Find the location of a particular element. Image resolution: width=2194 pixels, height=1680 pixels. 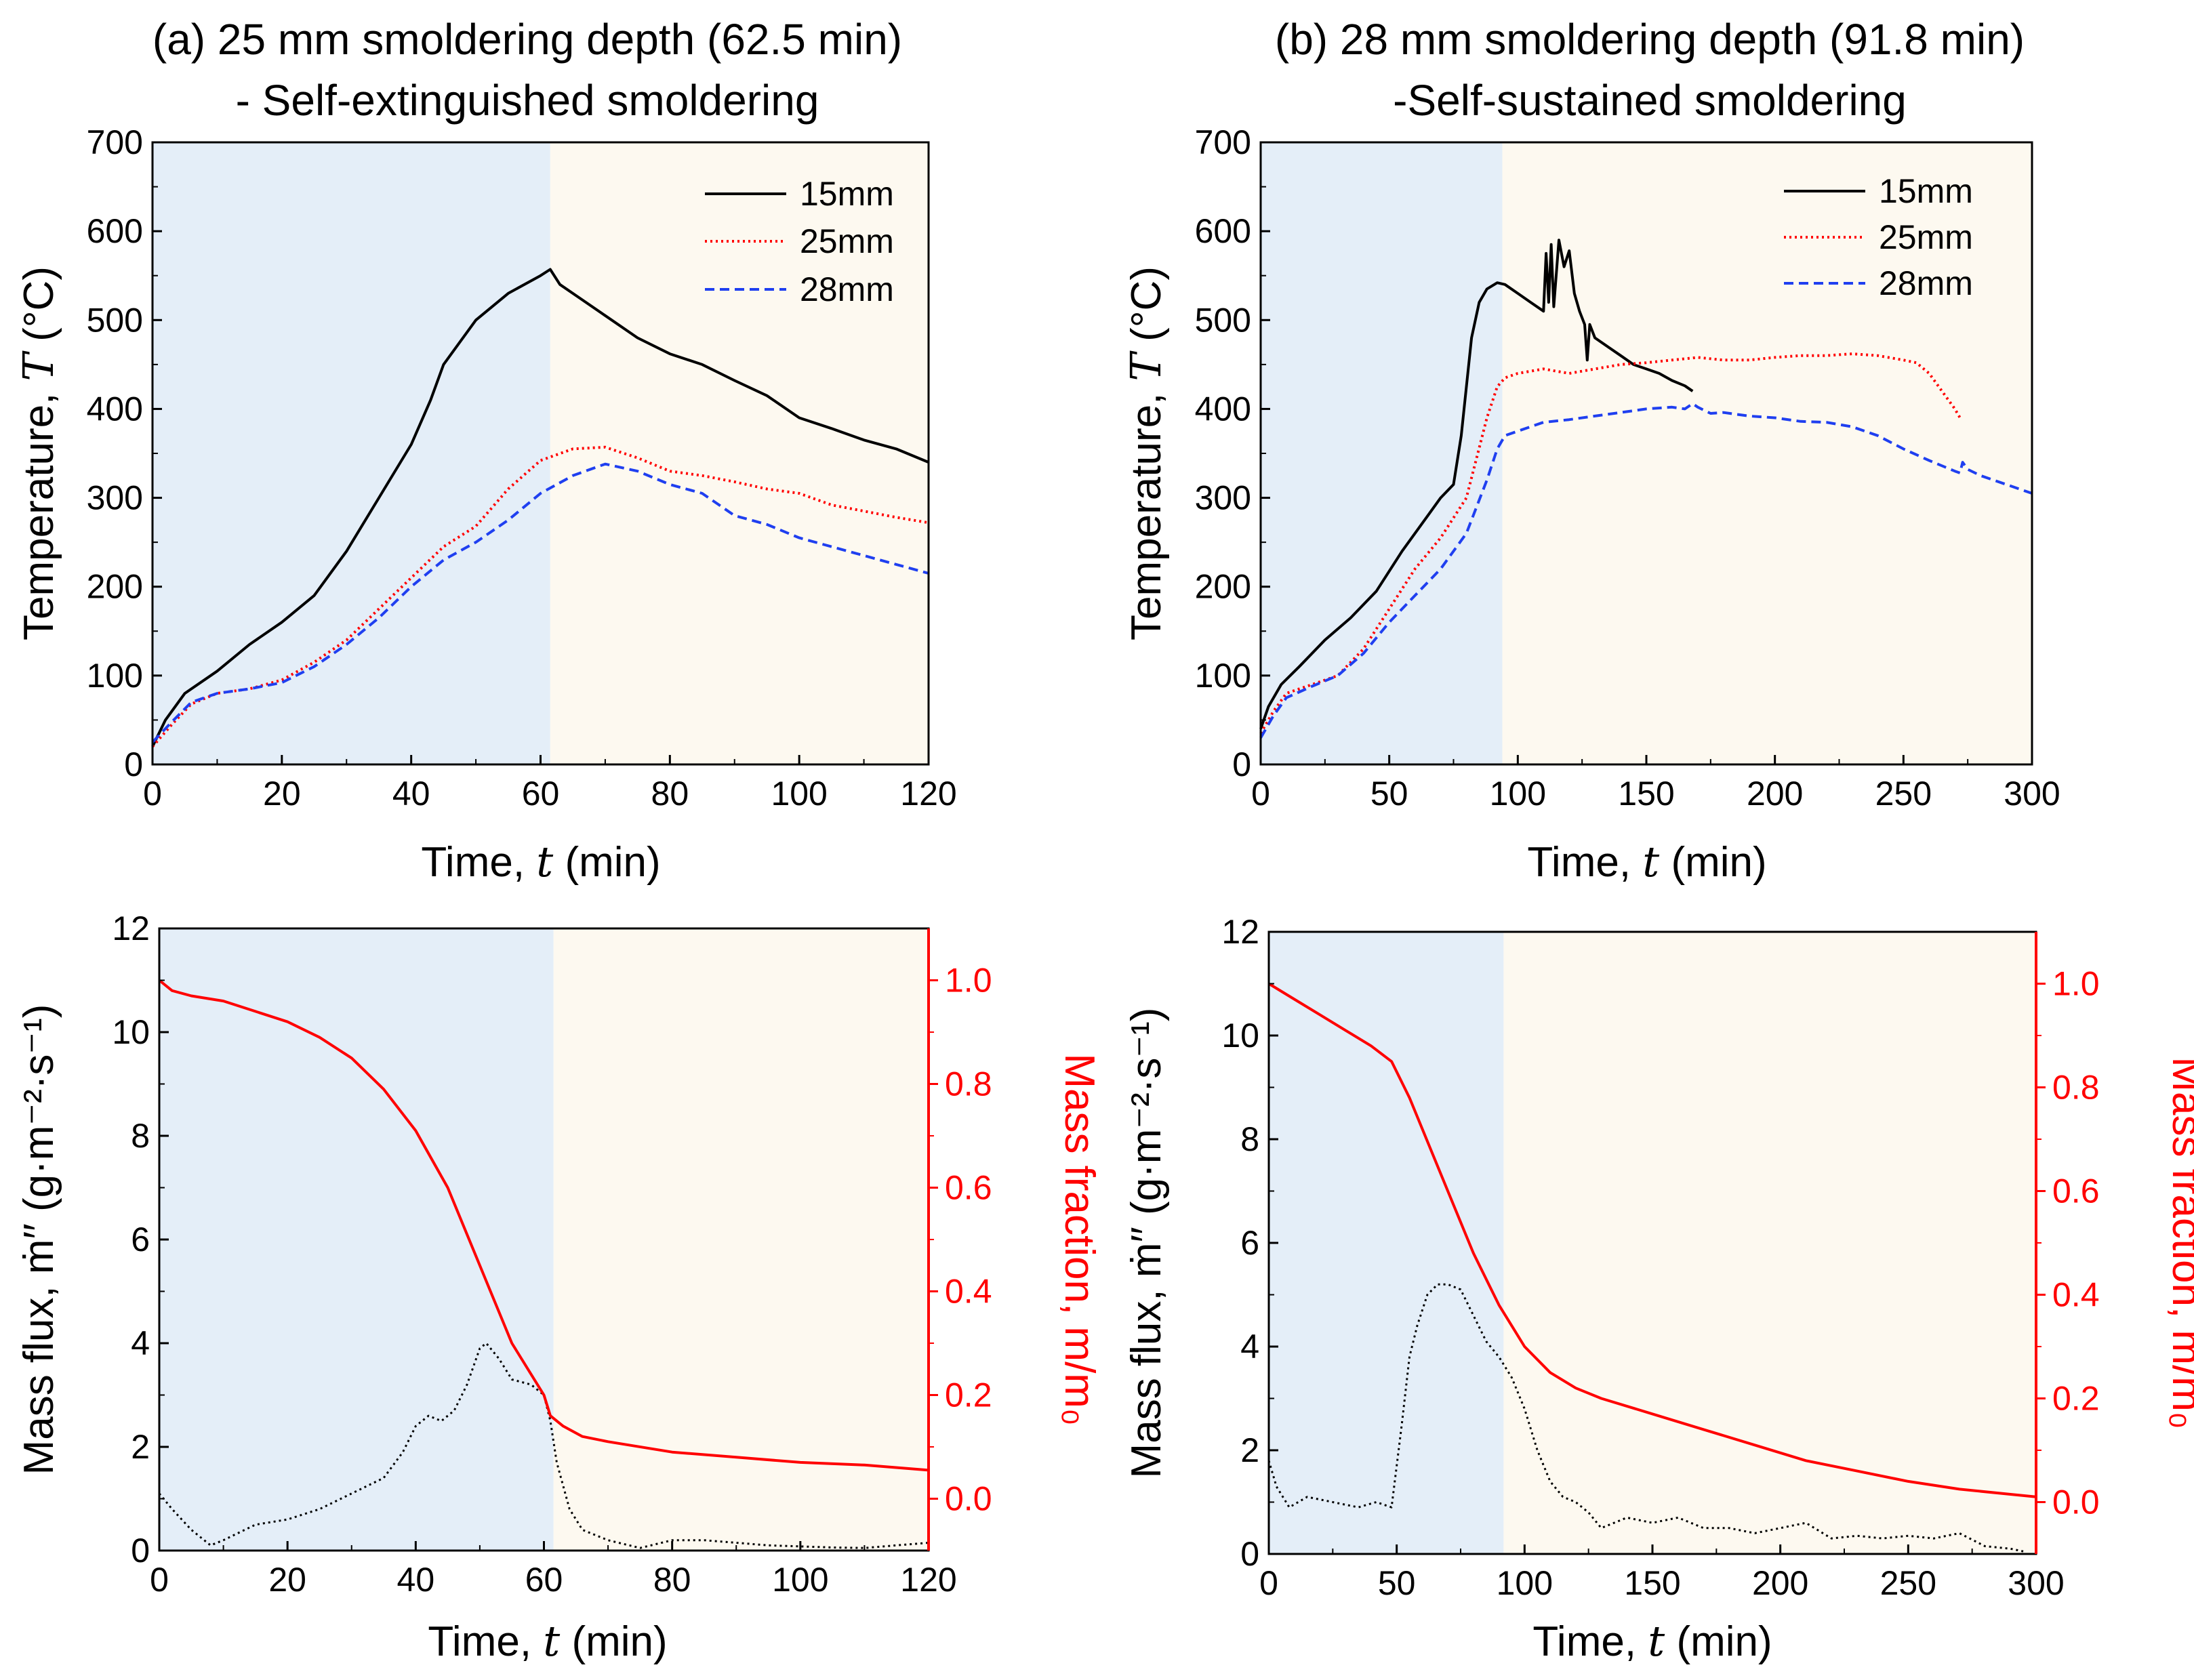

y-ticks-left: 0 2 4 6 8 10 12 is located at coordinates (140, 1239).